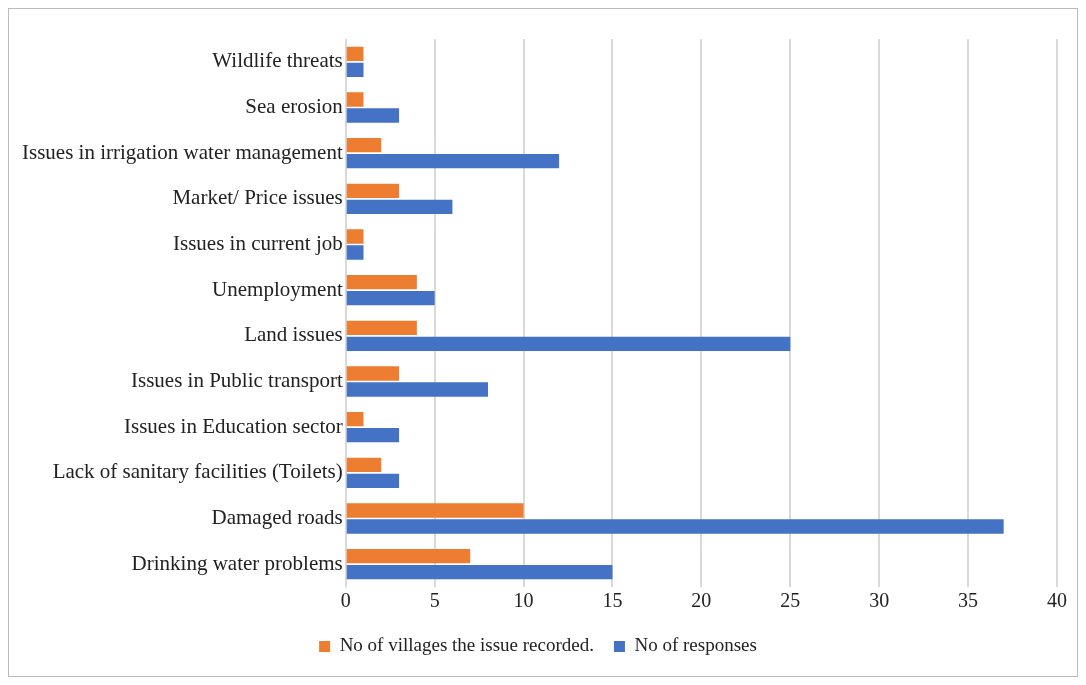  What do you see at coordinates (257, 197) in the screenshot?
I see `y-tick-label: Market/ Price issues` at bounding box center [257, 197].